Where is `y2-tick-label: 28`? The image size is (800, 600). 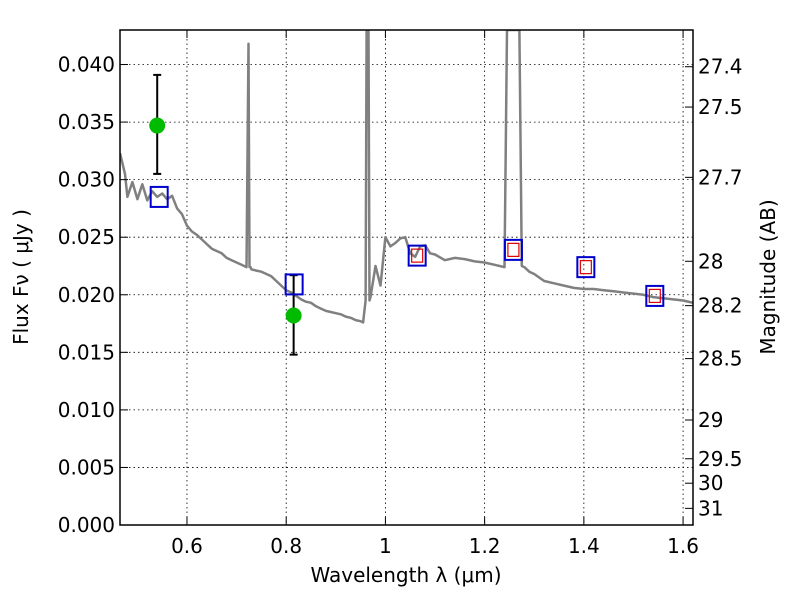
y2-tick-label: 28 is located at coordinates (710, 261).